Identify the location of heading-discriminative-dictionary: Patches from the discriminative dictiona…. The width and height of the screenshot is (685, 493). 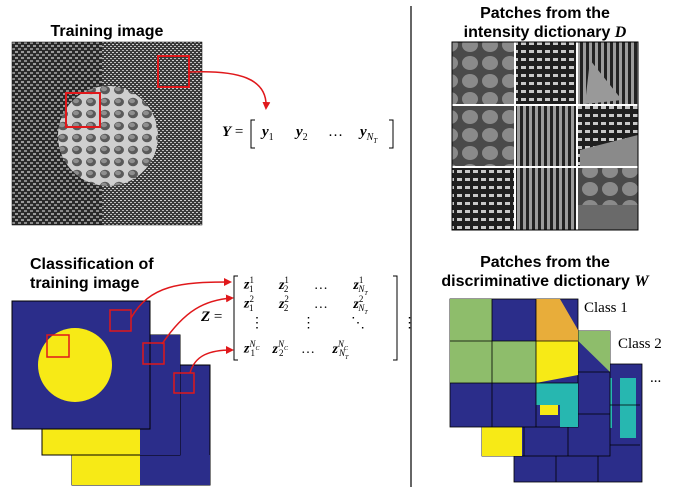
(545, 272).